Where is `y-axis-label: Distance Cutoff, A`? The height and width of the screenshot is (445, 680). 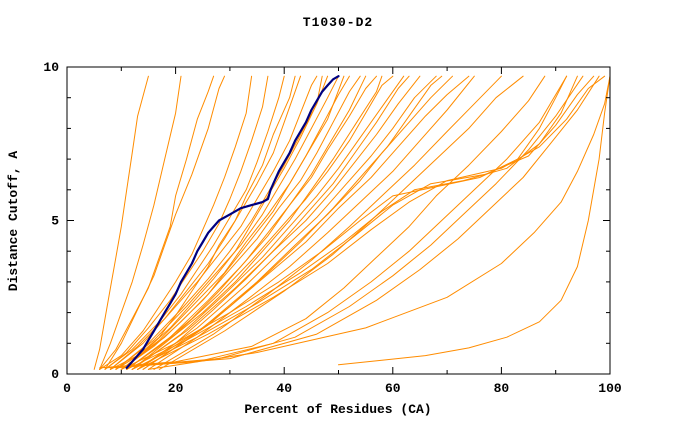
y-axis-label: Distance Cutoff, A is located at coordinates (13, 221).